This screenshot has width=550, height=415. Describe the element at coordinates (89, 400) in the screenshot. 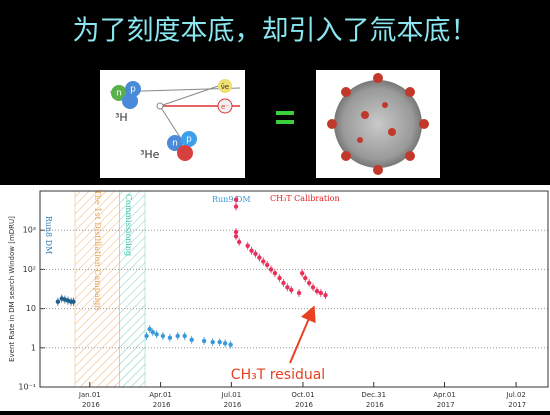

I see `x-tick-label: Jan.01 2016` at that location.